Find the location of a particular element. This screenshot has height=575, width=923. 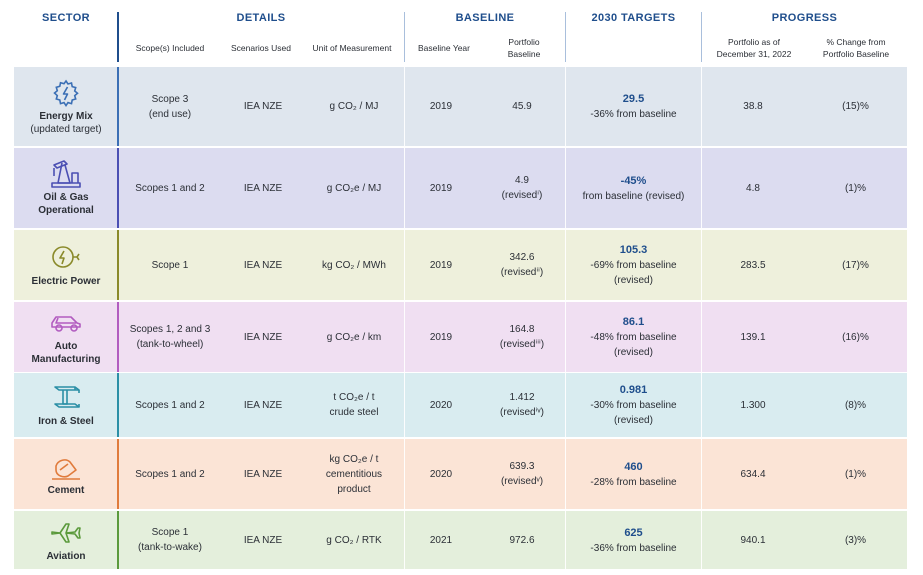

target-text: (revised) is located at coordinates (633, 420).